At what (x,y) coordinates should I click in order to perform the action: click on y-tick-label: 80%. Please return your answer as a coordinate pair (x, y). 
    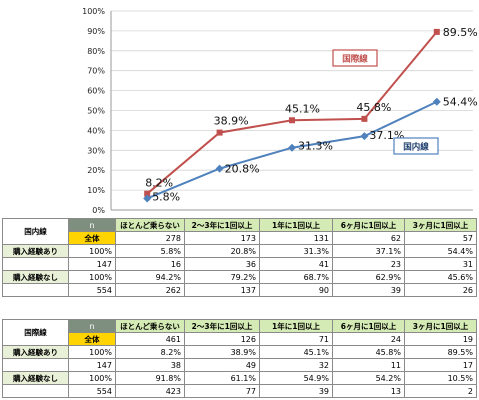
    Looking at the image, I should click on (96, 51).